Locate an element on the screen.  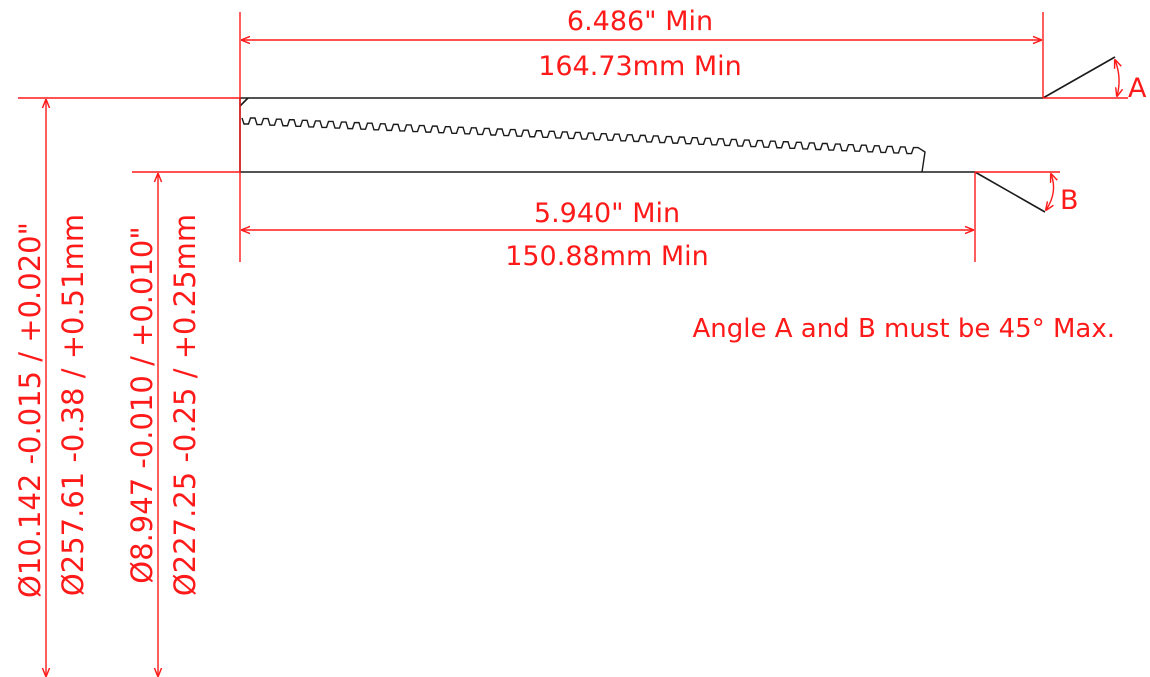
serration-profile is located at coordinates (583, 145).